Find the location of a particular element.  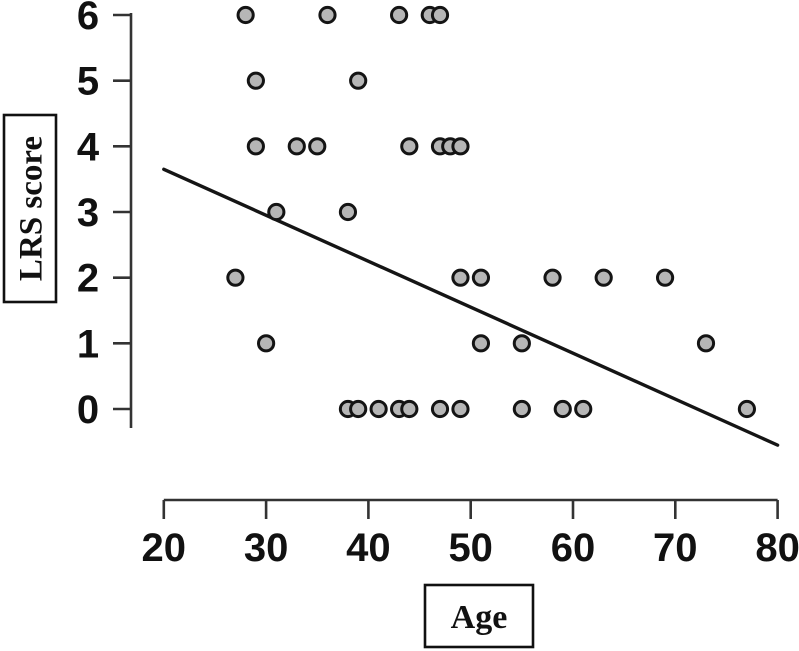

x-tick-label: 20 is located at coordinates (164, 548).